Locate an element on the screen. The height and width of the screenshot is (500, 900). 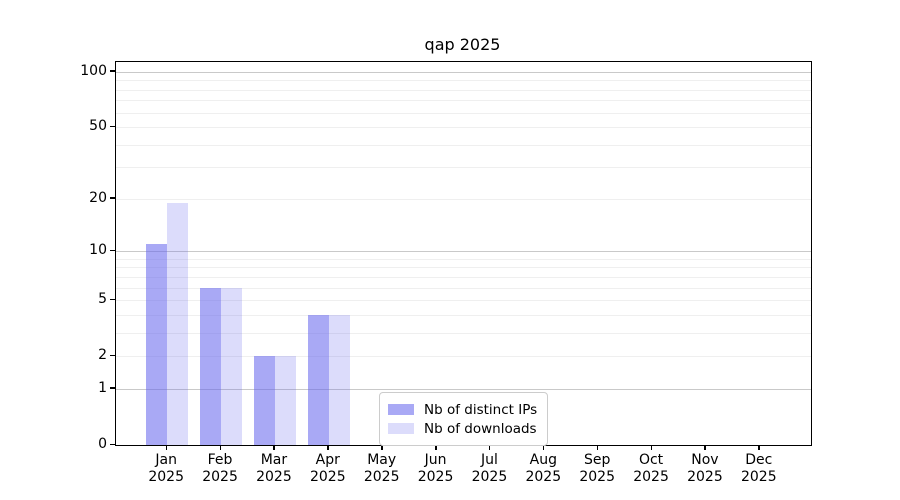
y-tick-label: 5 is located at coordinates (102, 299).